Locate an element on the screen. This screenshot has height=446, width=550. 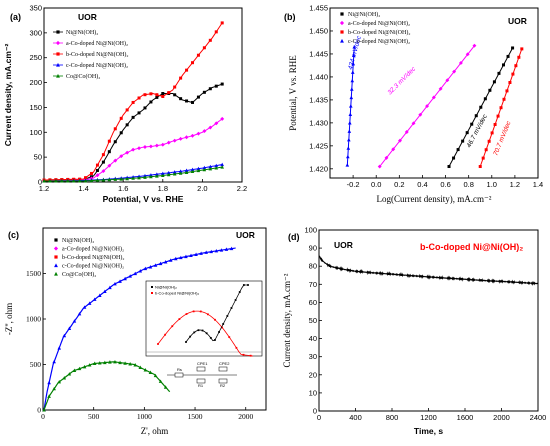
series-label-d: b-Co-doped Ni@Ni(OH)₂ is located at coordinates (471, 247).